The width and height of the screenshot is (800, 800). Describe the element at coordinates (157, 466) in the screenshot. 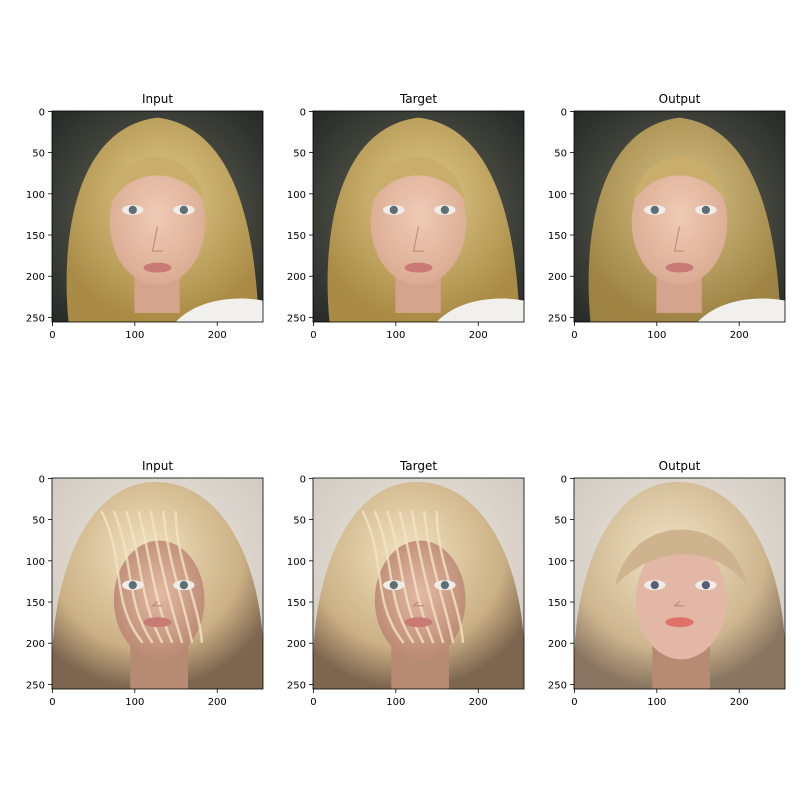

I see `panel-title: Input` at that location.